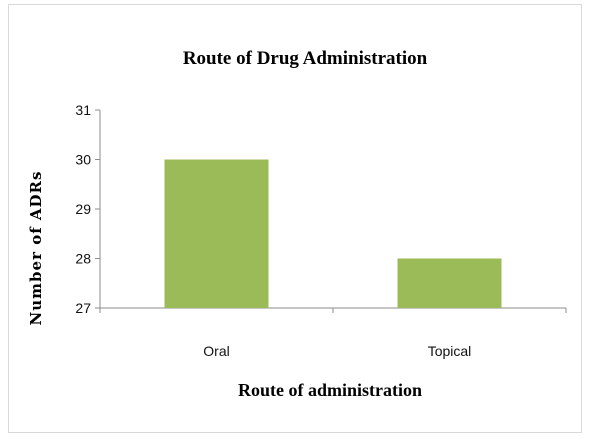 The width and height of the screenshot is (590, 439). Describe the element at coordinates (216, 233) in the screenshot. I see `bar-oral` at that location.